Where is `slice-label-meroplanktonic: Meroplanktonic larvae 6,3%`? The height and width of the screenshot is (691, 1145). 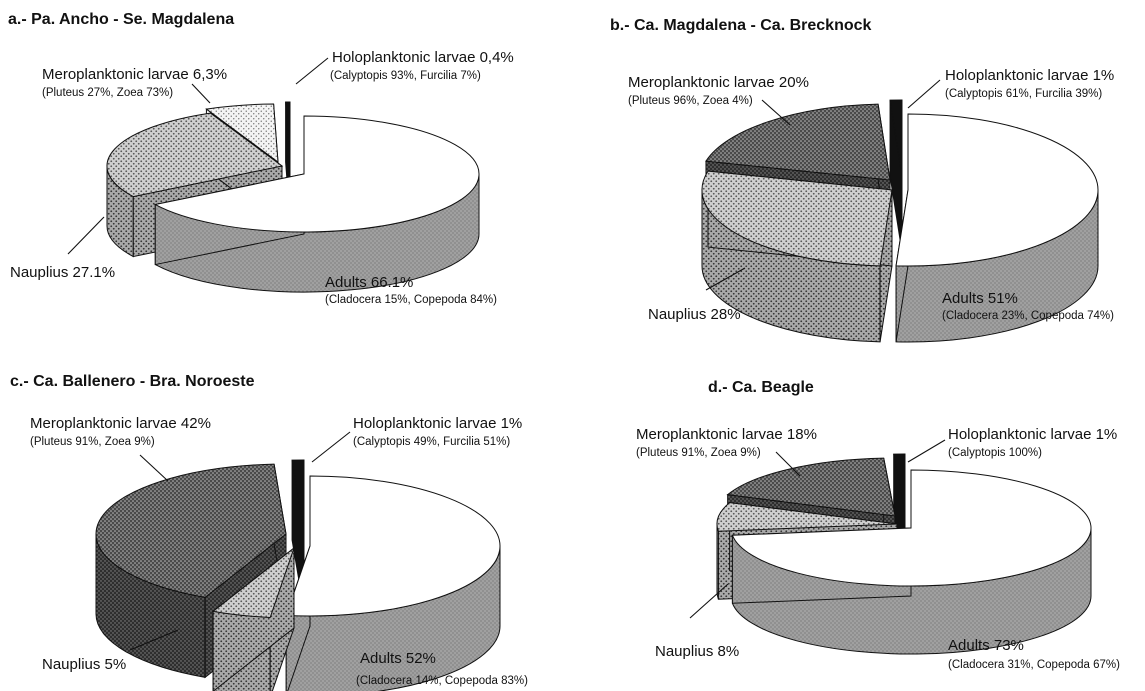
slice-label-meroplanktonic: Meroplanktonic larvae 6,3% is located at coordinates (134, 74).